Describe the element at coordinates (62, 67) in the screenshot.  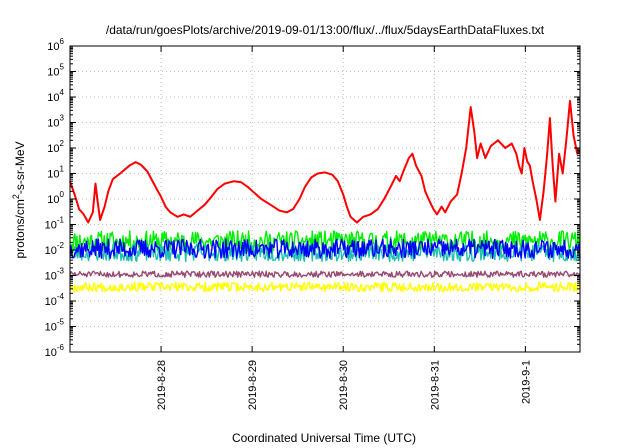
I see `y-tick-label-exponent: 5` at that location.